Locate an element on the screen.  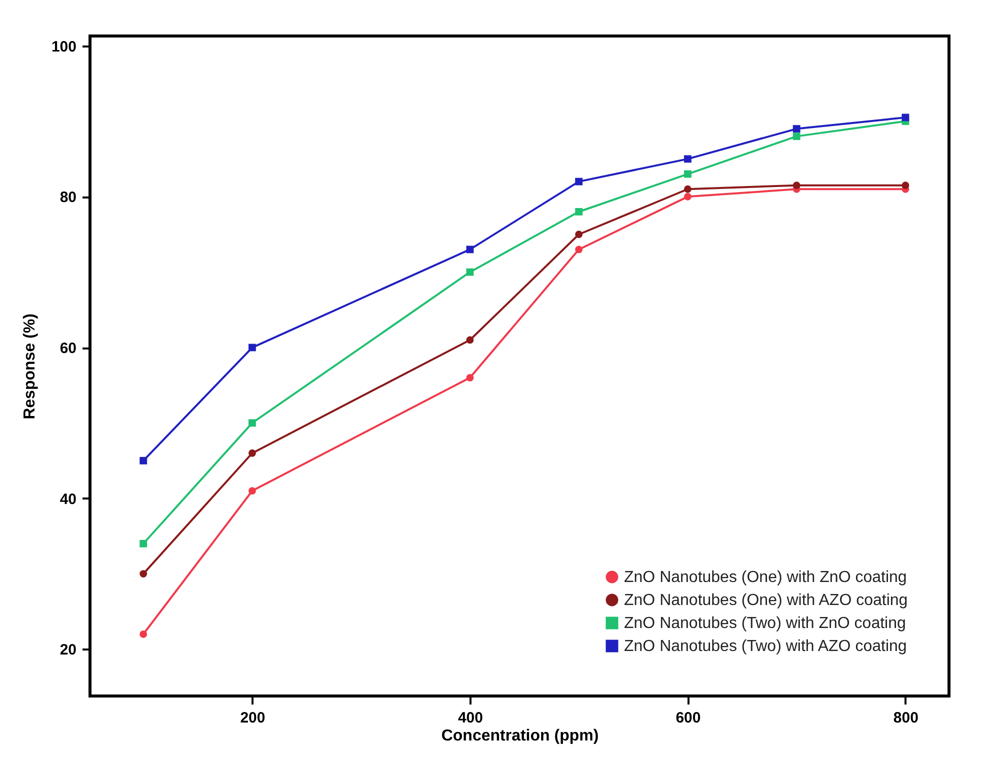
x-tick-label: 800 is located at coordinates (905, 718).